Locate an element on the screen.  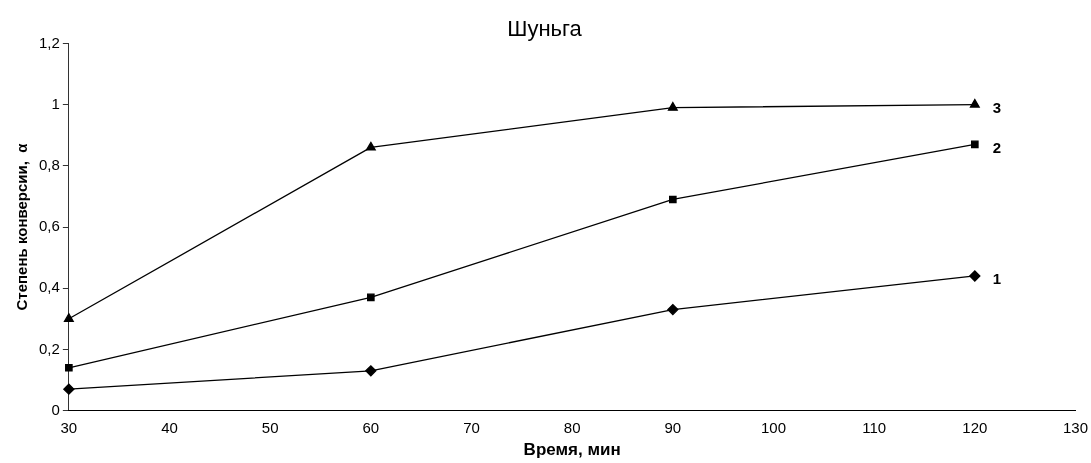
y-tick-label: 0,6 is located at coordinates (49, 226).